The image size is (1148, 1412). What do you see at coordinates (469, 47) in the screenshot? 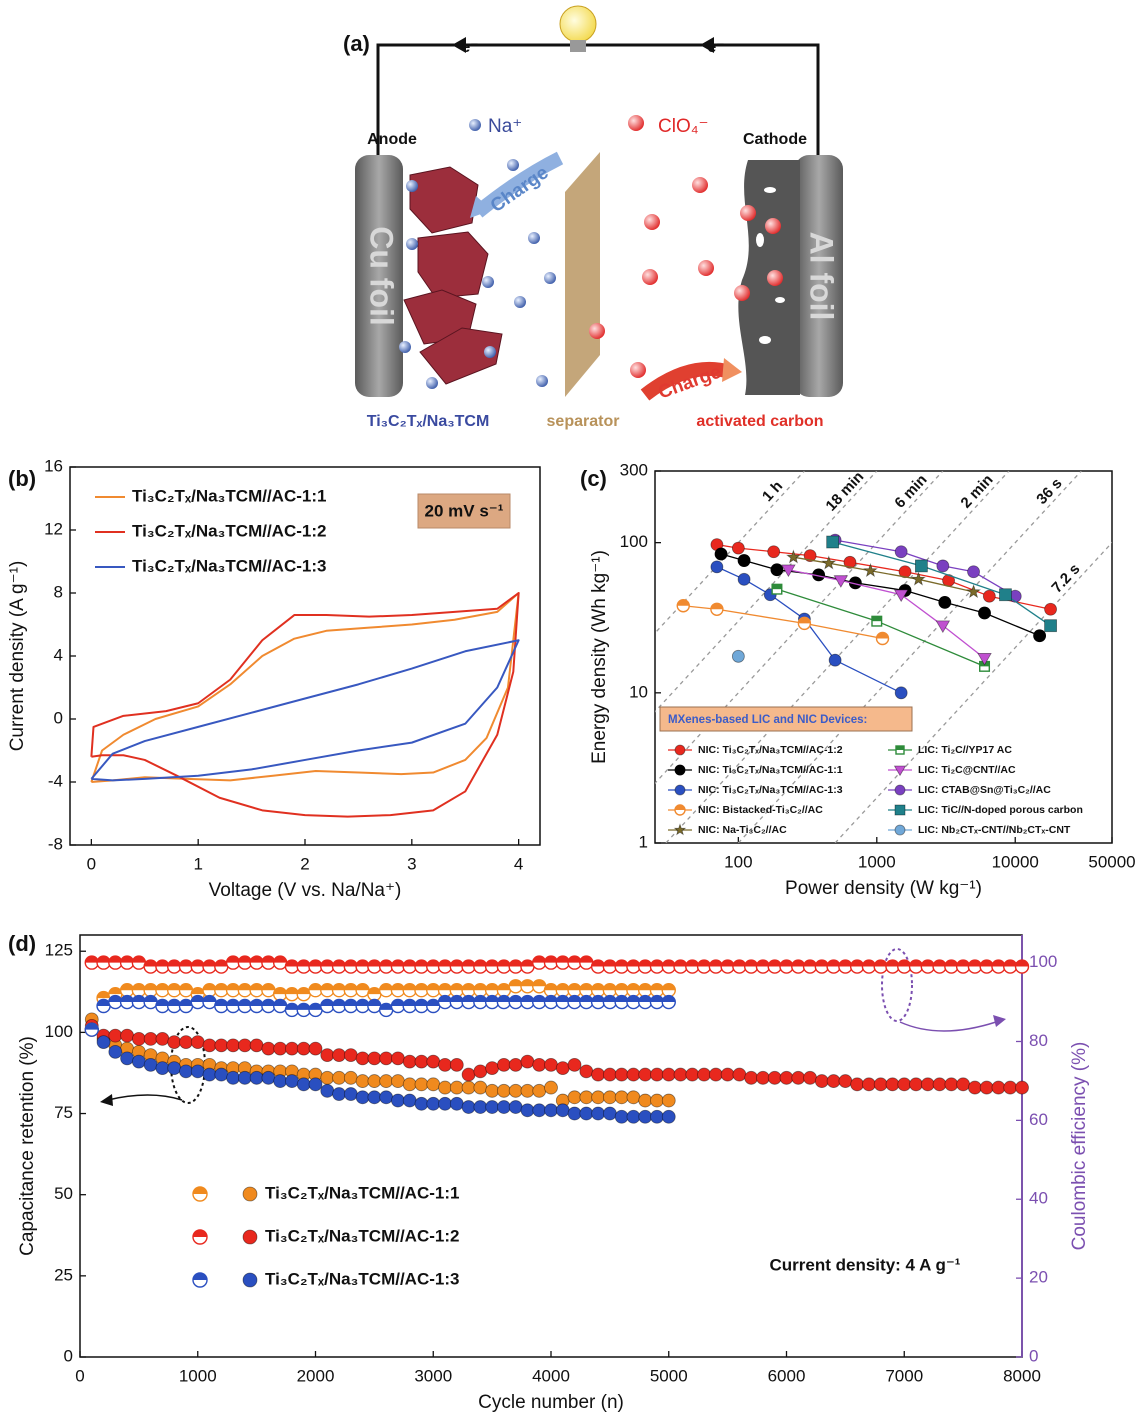
I see `electron-label: e⁻` at bounding box center [469, 47].